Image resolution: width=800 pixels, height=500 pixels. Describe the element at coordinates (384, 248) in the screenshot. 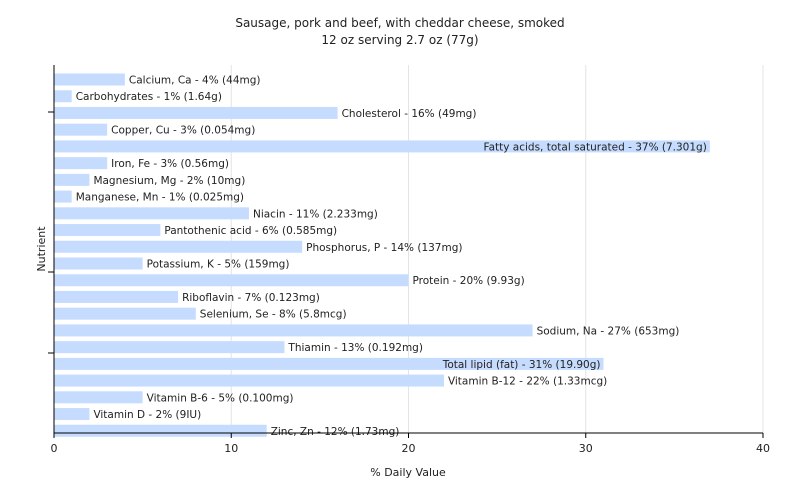

I see `bar-label: Phosphorus, P - 14% (137mg)` at that location.